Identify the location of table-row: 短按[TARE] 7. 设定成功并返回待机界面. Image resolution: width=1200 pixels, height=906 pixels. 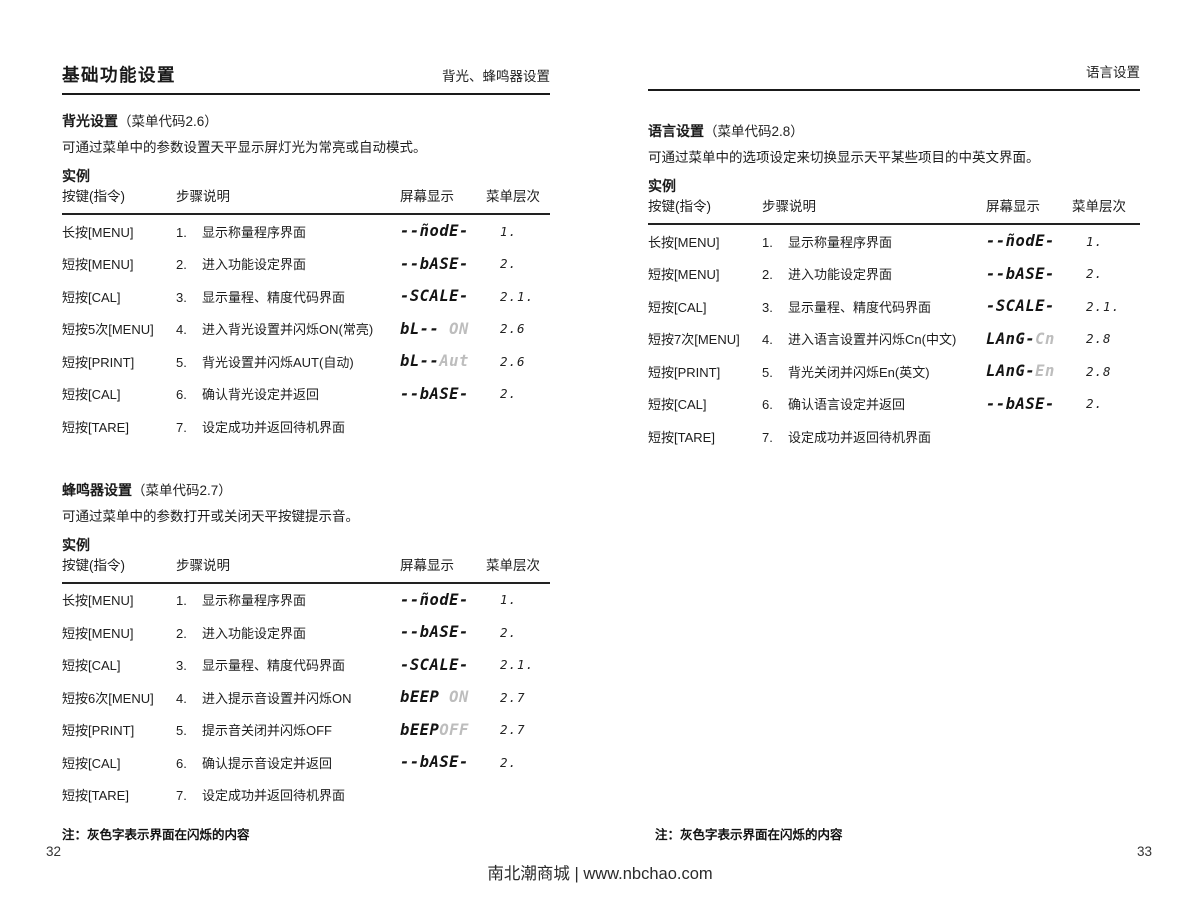
(306, 795).